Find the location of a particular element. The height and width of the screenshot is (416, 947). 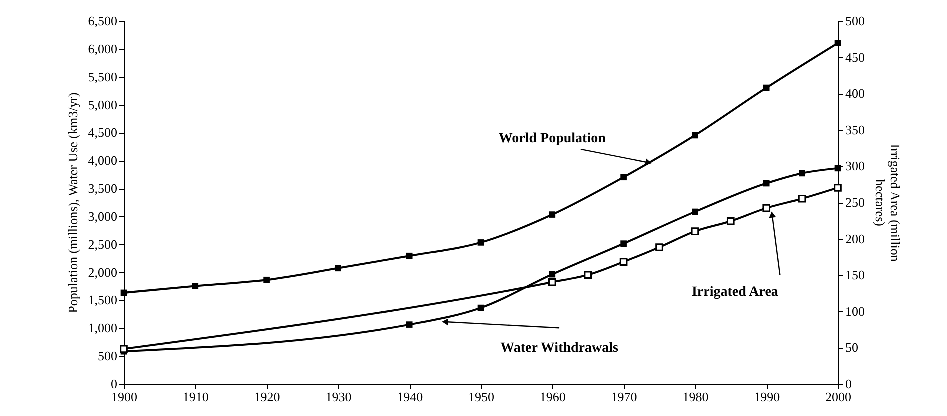

x-tick-label: 1900 is located at coordinates (125, 397).